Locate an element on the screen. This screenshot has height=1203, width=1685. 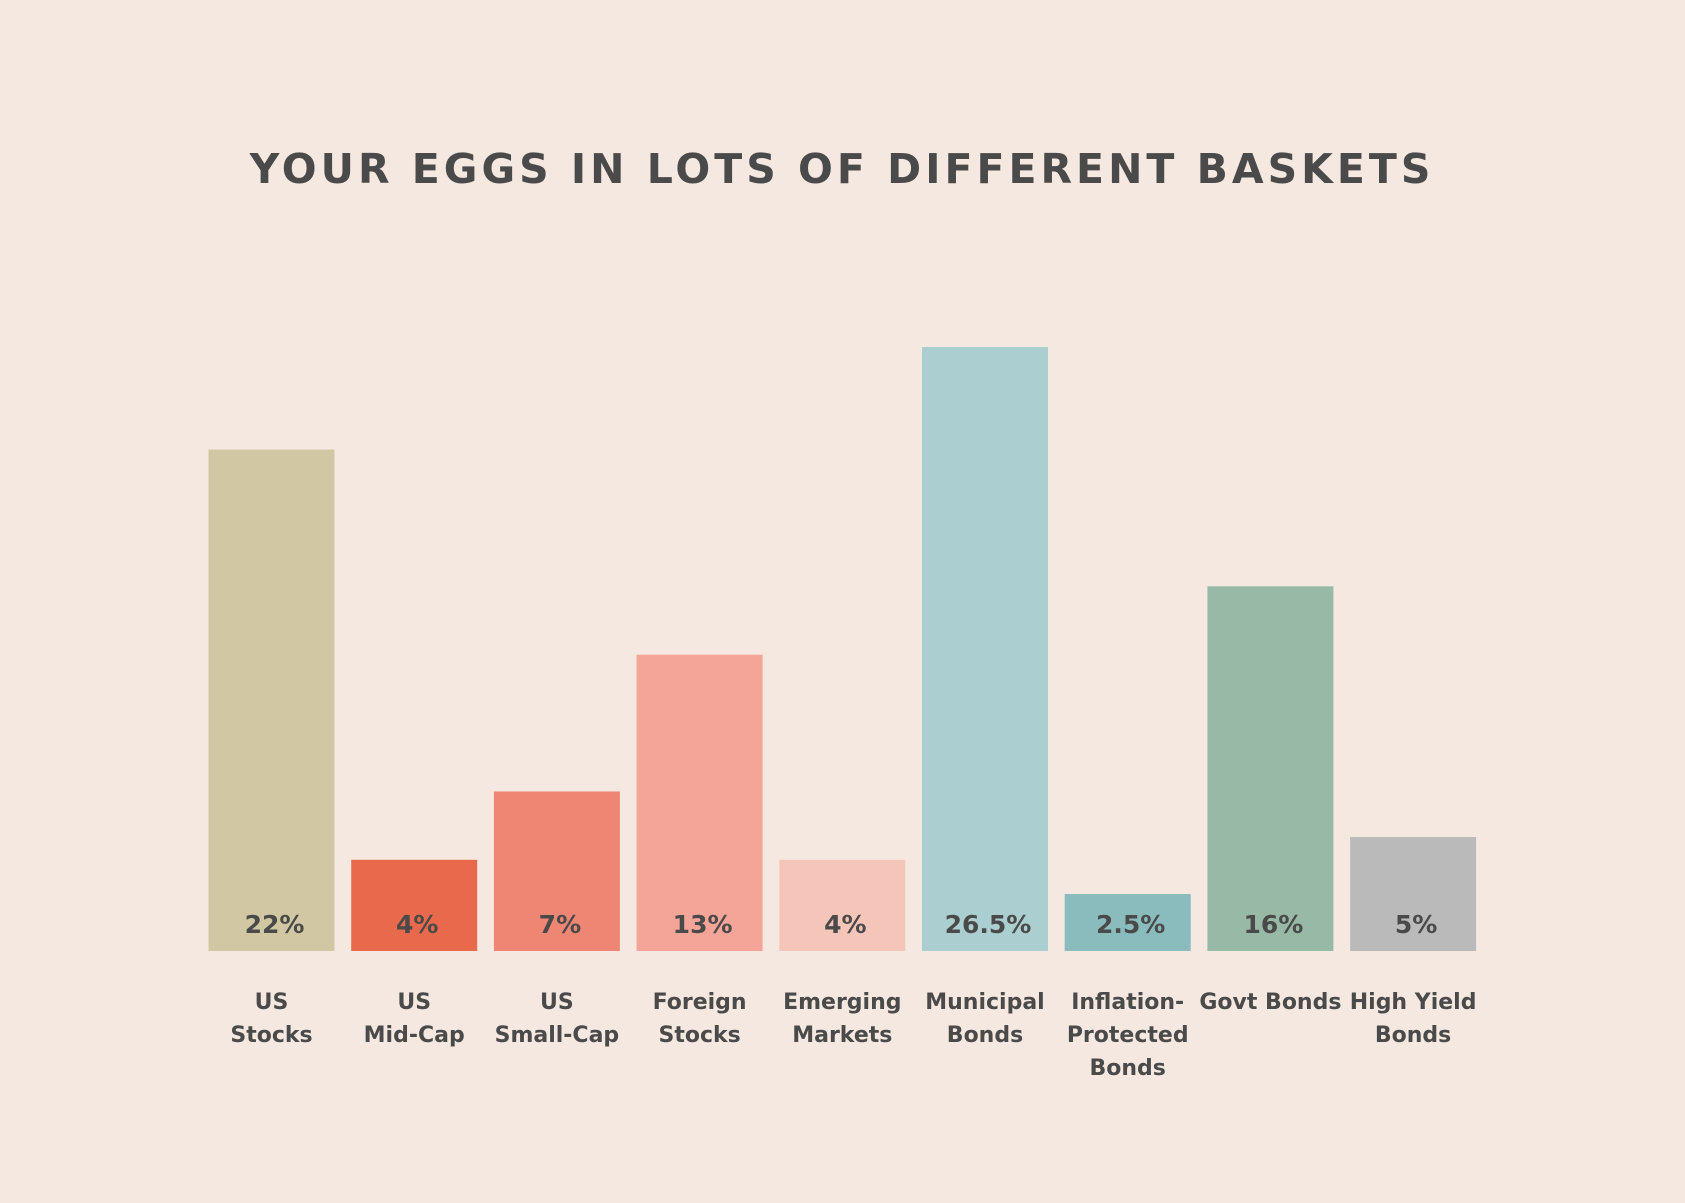
value-label: 5% is located at coordinates (1416, 924).